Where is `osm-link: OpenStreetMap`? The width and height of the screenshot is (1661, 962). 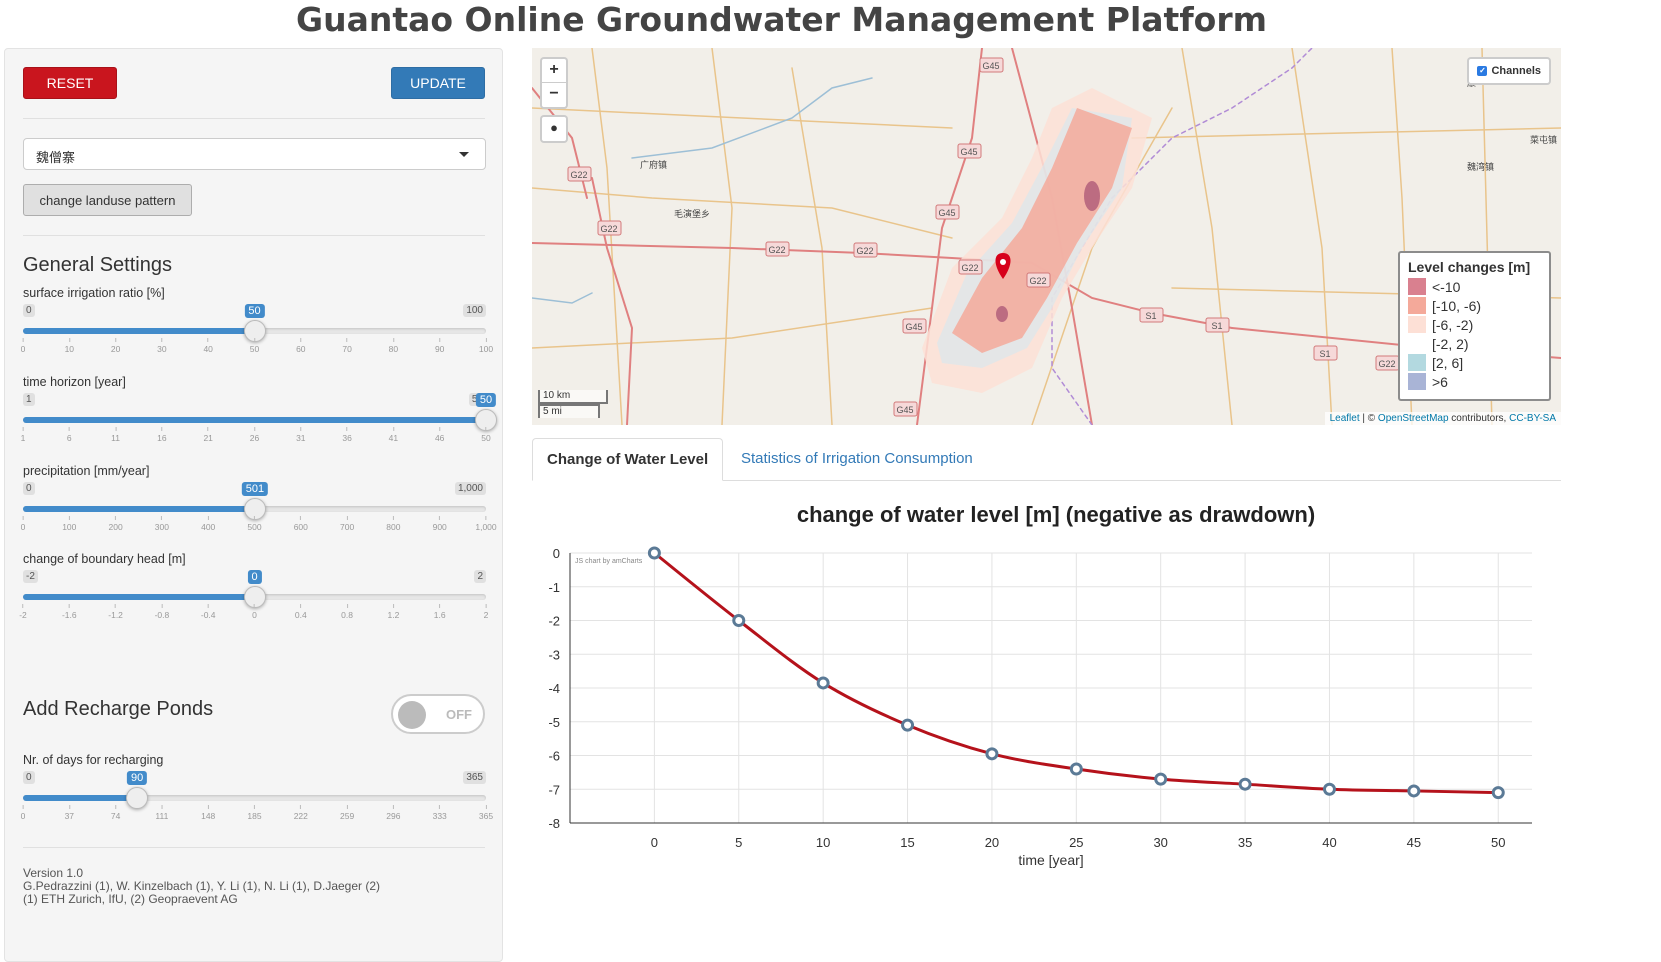 osm-link: OpenStreetMap is located at coordinates (1413, 418).